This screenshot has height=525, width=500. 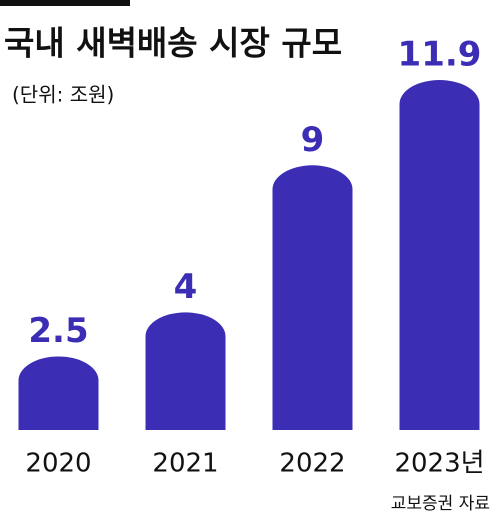 I want to click on value-label: 4, so click(x=186, y=287).